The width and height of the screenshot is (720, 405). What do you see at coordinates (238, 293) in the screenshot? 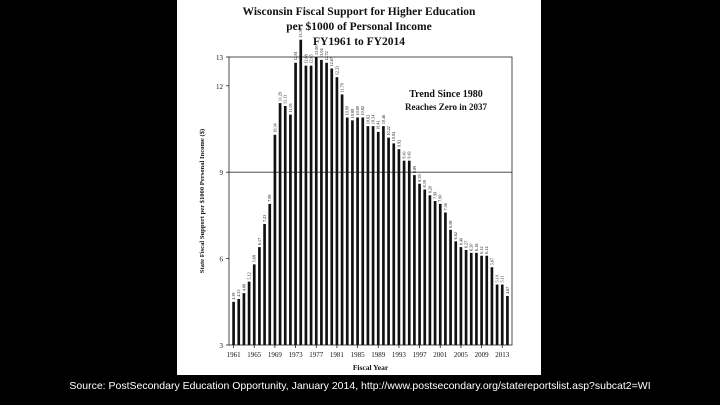
I see `bar-value-label: 4.55` at bounding box center [238, 293].